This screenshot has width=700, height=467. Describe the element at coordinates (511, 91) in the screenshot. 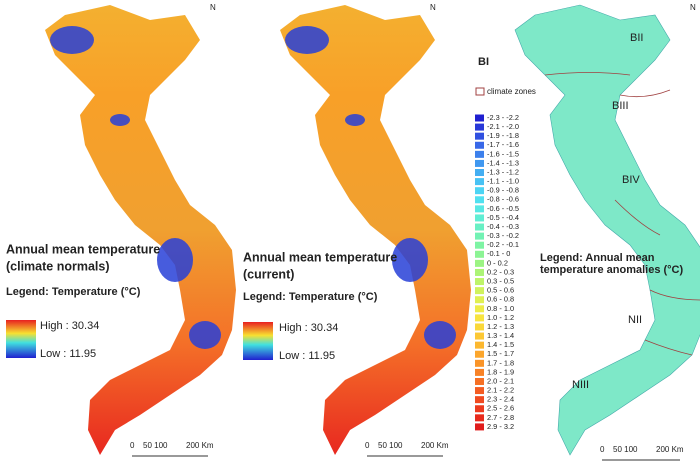

I see `zone-legend-label: climate zones` at that location.